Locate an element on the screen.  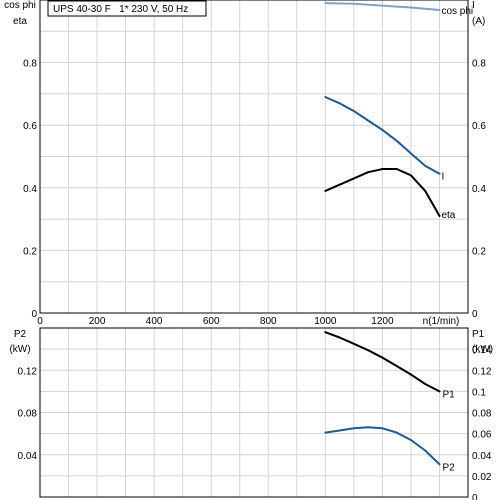
series-label-p1: P1 is located at coordinates (448, 394).